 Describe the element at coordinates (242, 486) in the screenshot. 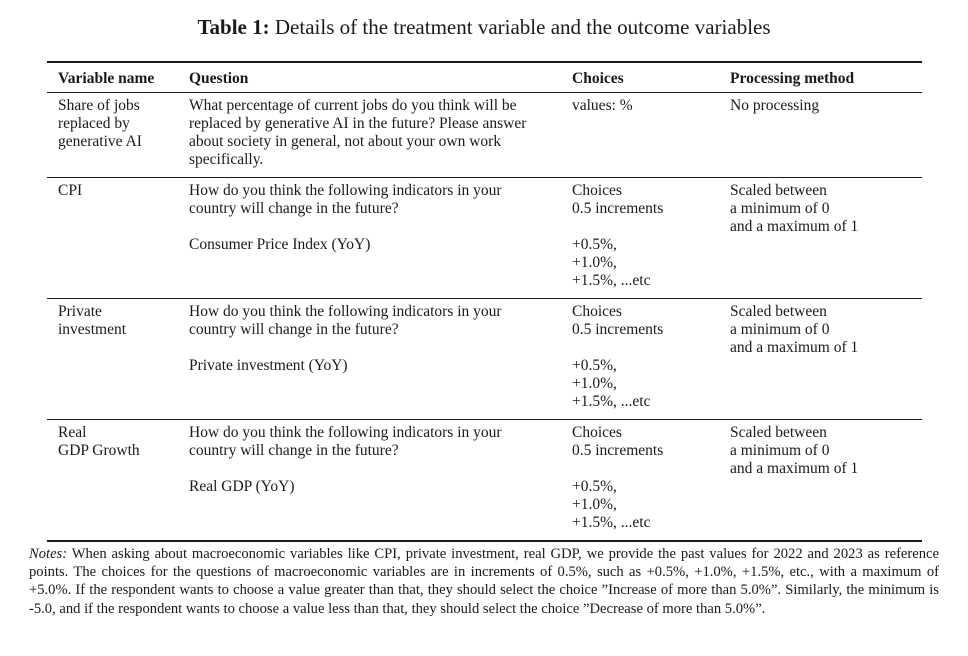

I see `question-indicator: Real GDP (YoY)` at that location.